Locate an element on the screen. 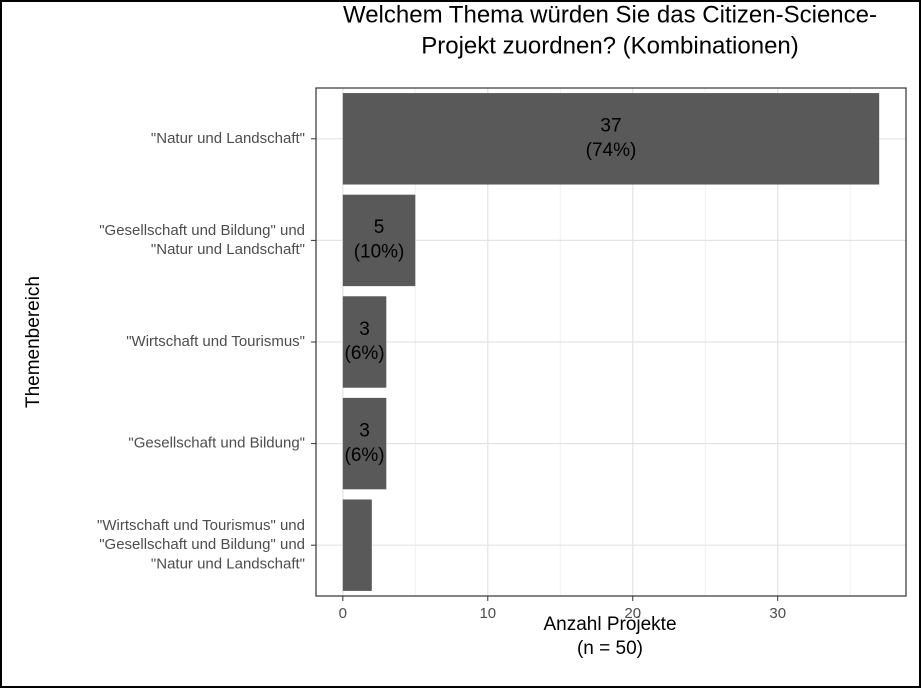 This screenshot has width=921, height=688. x-tick-label: 30 is located at coordinates (777, 613).